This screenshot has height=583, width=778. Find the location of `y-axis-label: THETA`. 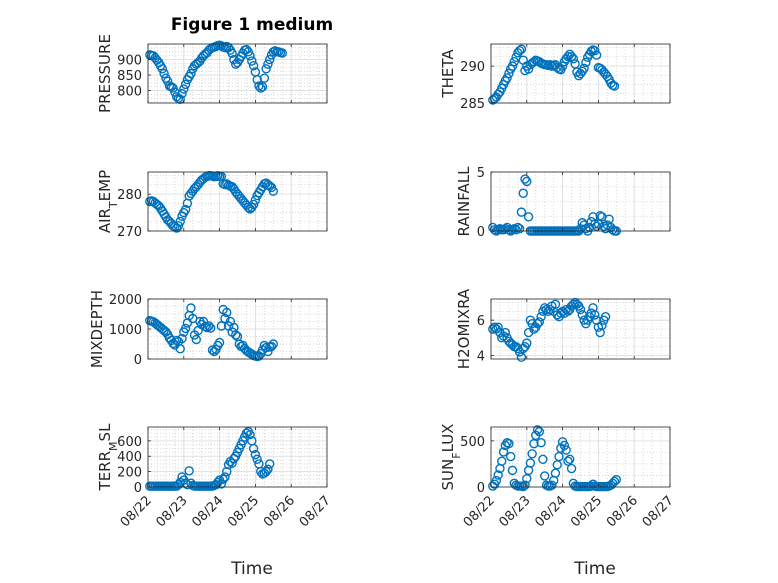

y-axis-label: THETA is located at coordinates (448, 74).